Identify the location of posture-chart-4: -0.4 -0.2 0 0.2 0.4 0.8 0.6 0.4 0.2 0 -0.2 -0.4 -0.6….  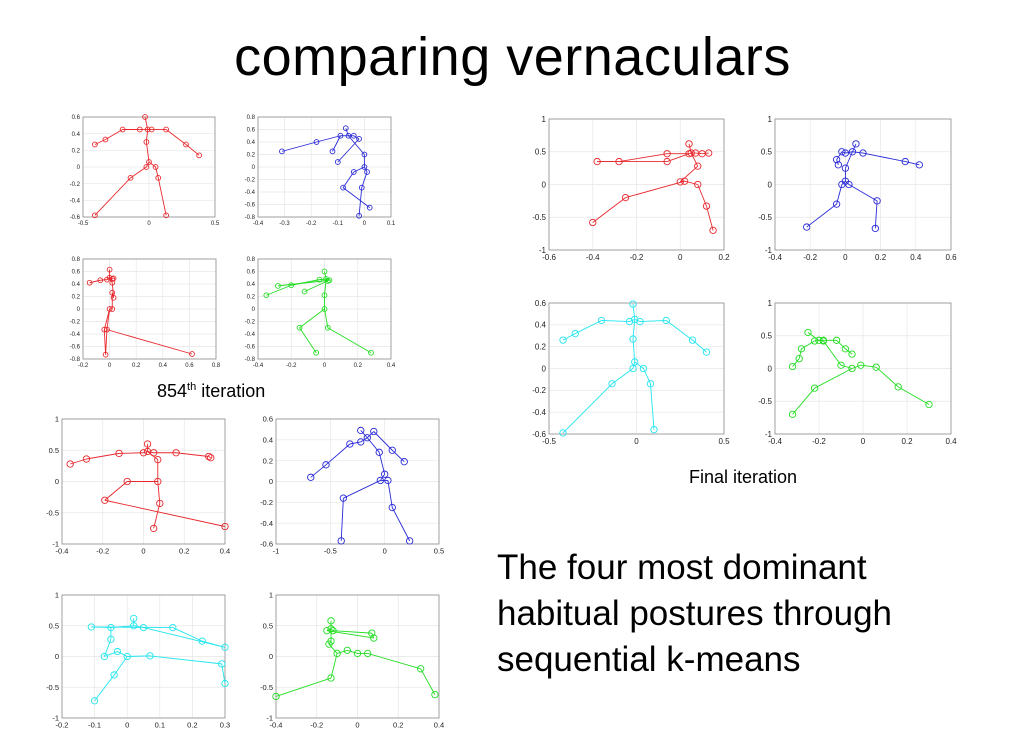
(320, 313).